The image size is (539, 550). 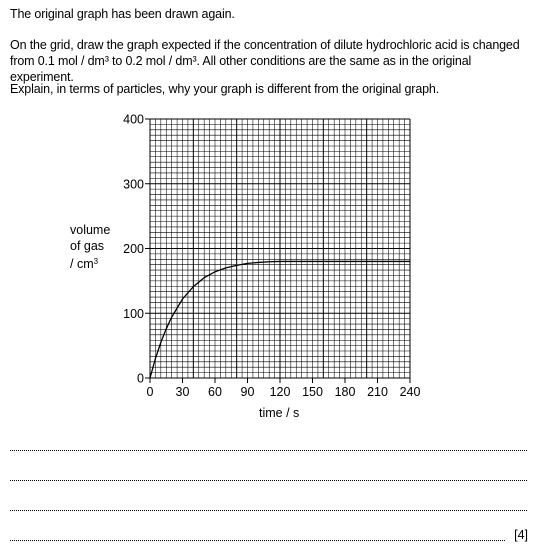 I want to click on x-axis-label: time / s, so click(x=279, y=413).